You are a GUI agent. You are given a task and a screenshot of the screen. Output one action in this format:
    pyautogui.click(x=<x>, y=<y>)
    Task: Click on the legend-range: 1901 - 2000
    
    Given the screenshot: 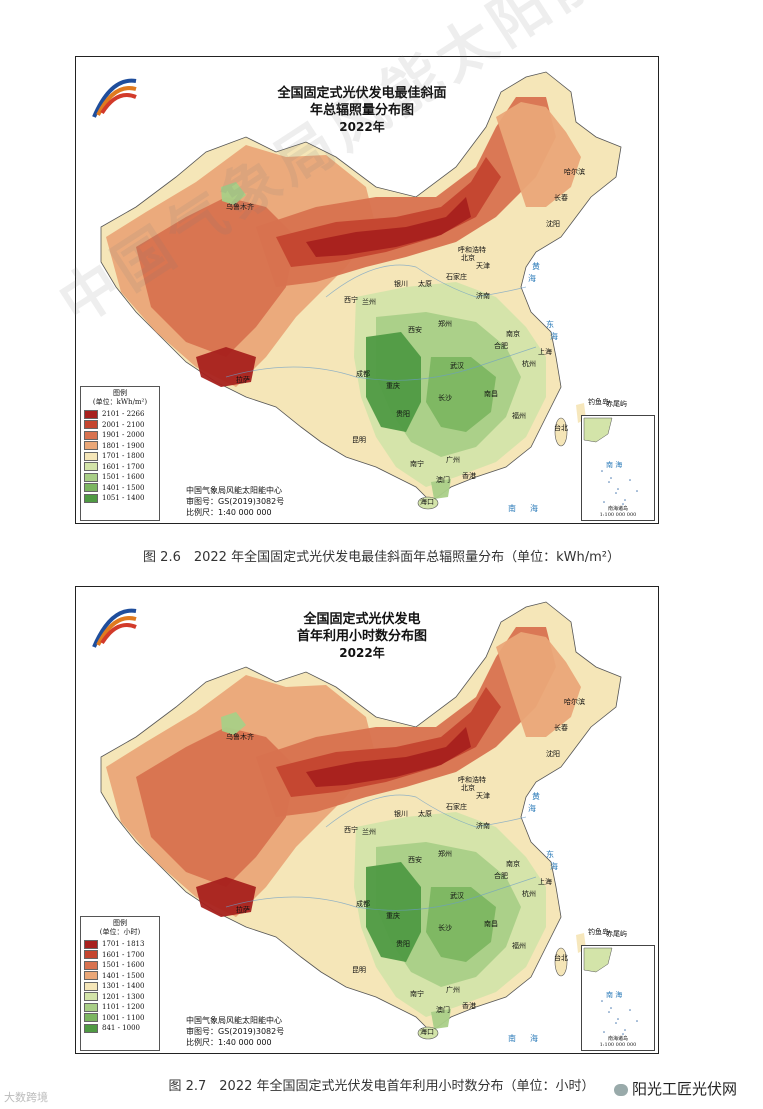 What is the action you would take?
    pyautogui.click(x=123, y=435)
    